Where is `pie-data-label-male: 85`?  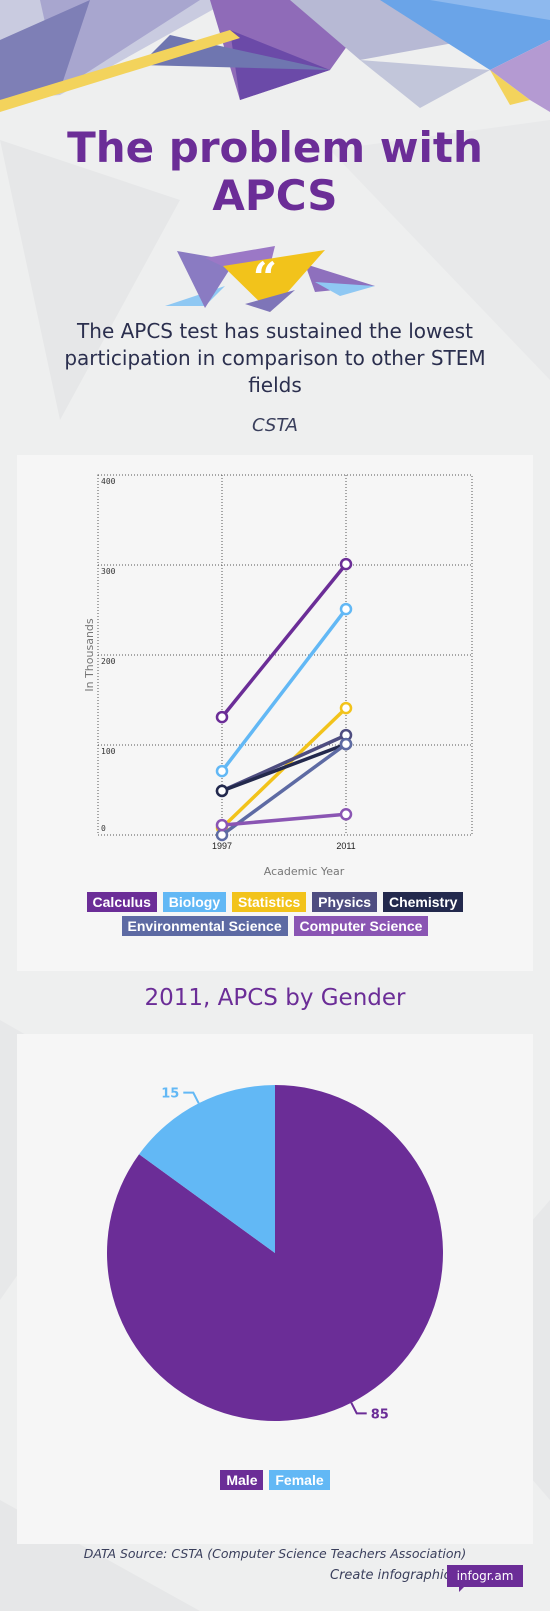 pie-data-label-male: 85 is located at coordinates (380, 1414).